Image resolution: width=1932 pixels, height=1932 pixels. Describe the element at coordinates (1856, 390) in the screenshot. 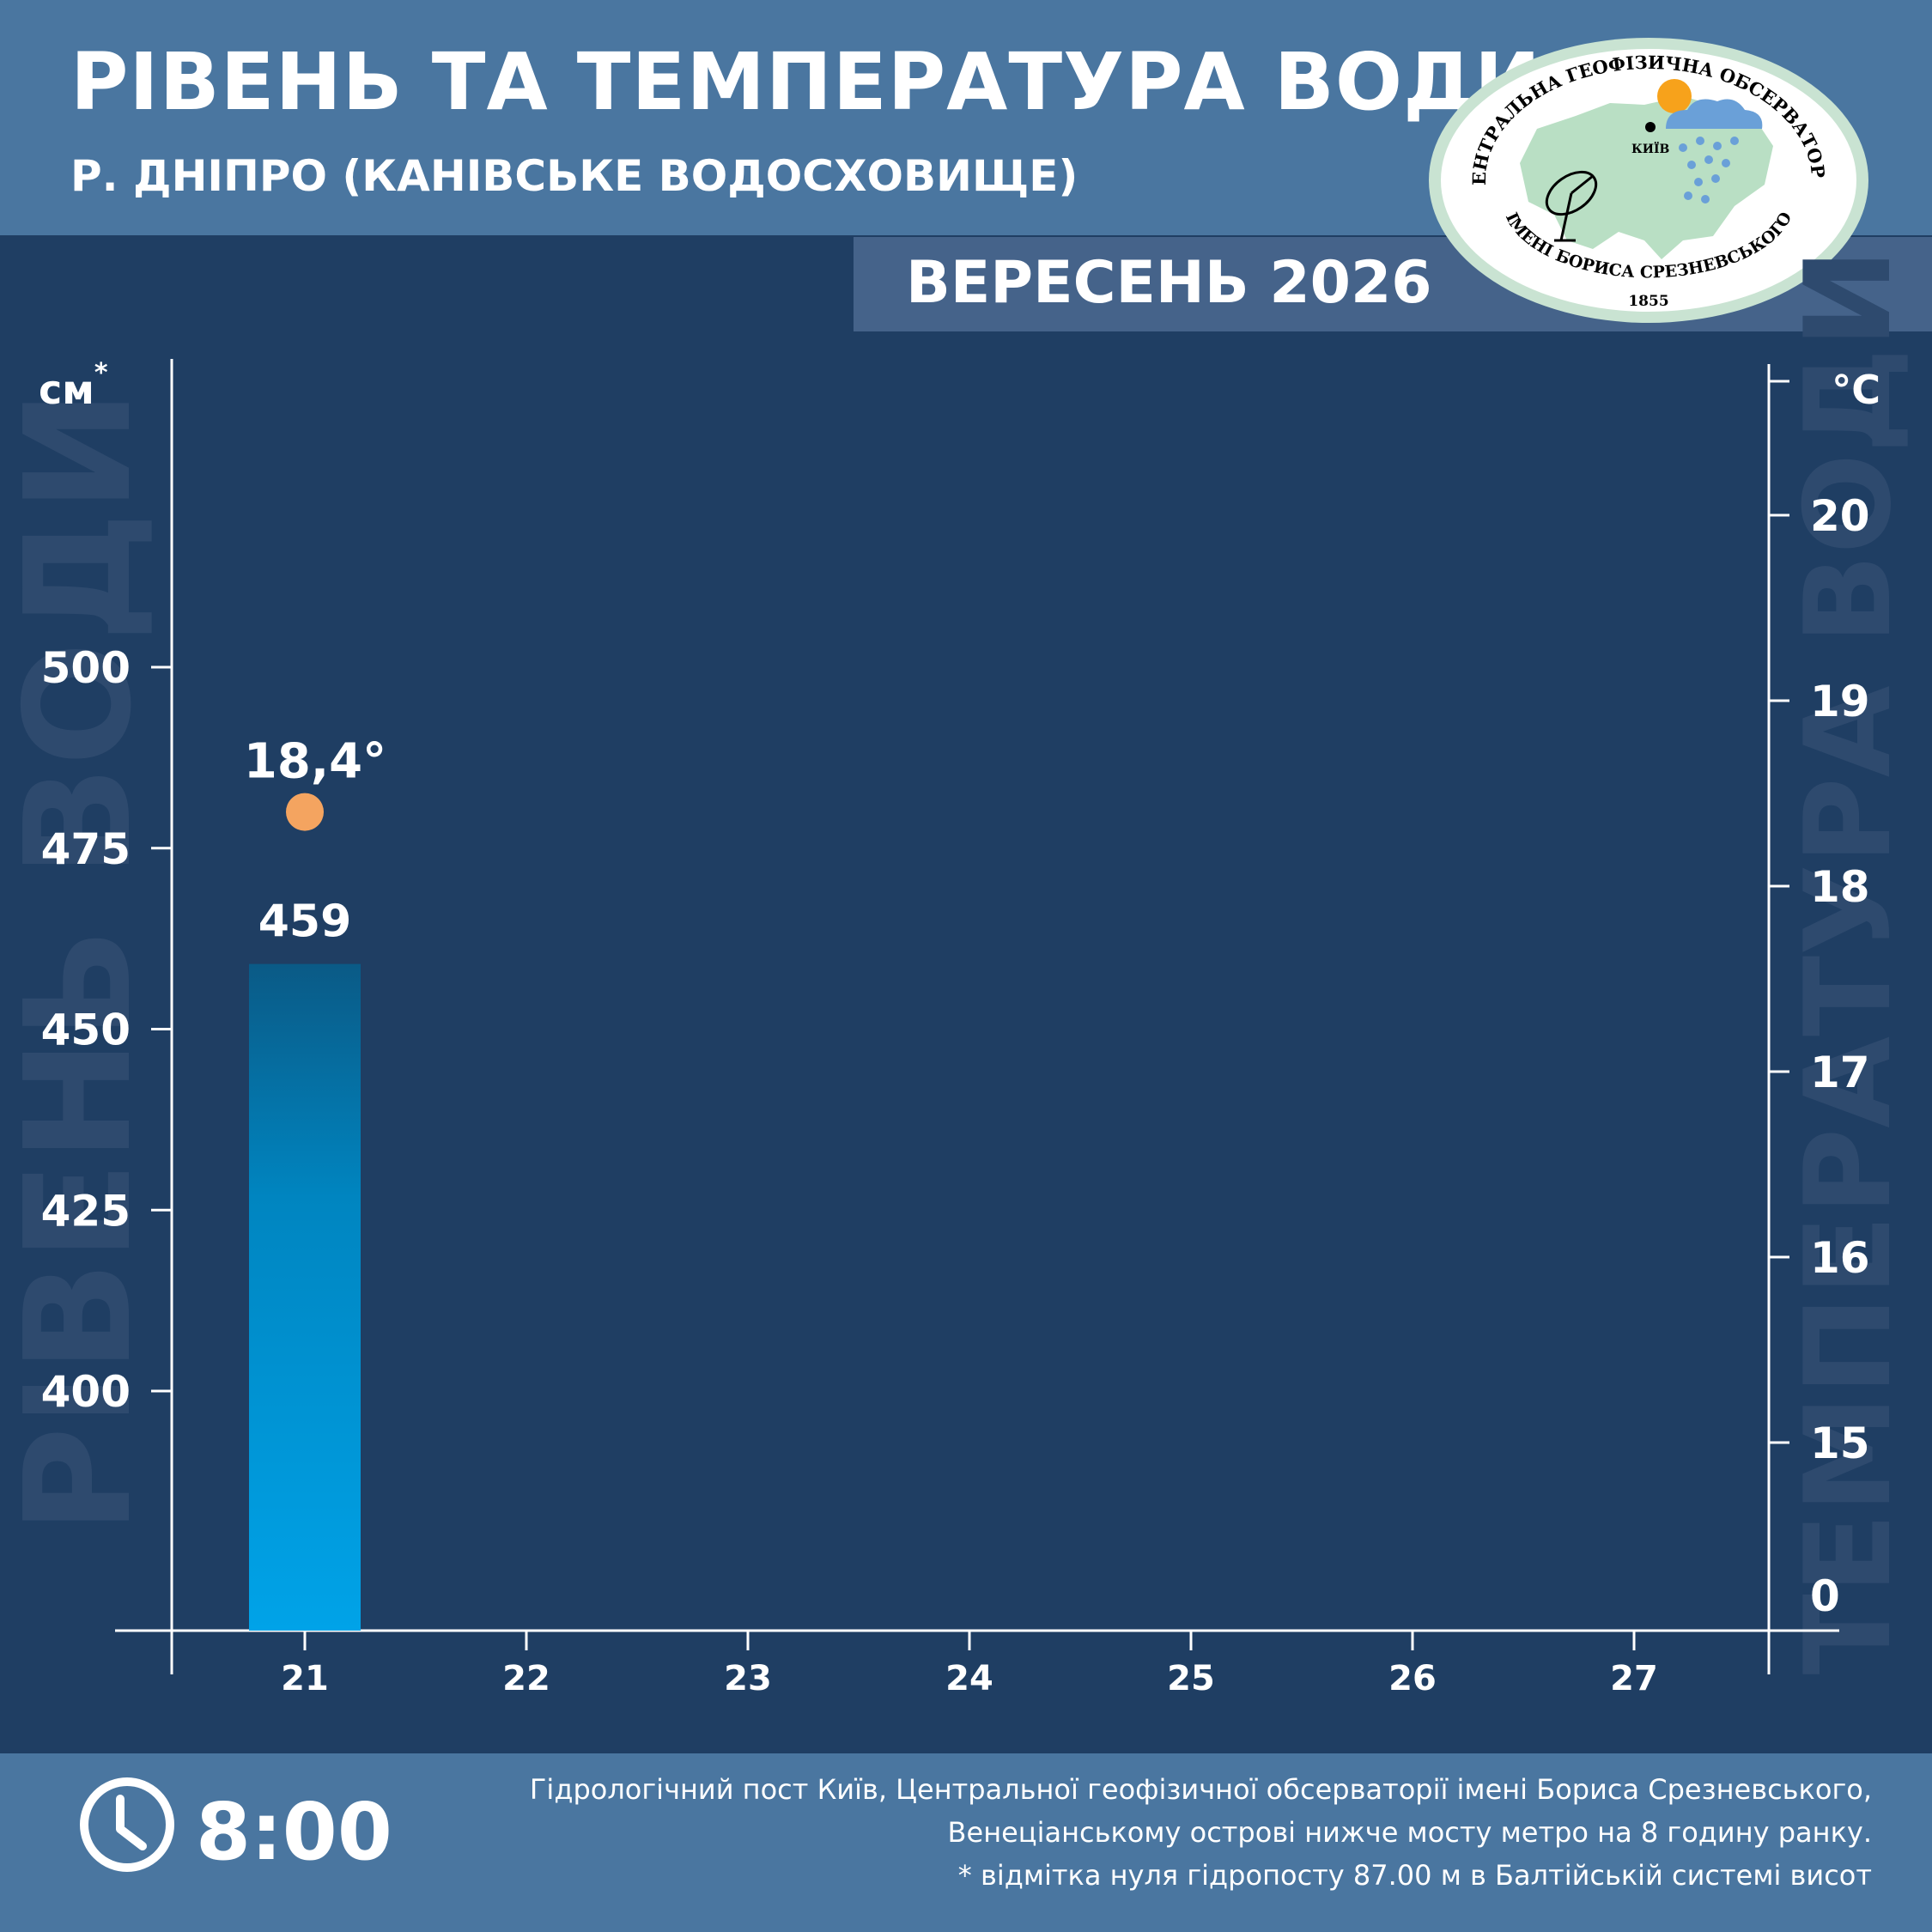

I see `temperature-unit: °C` at that location.